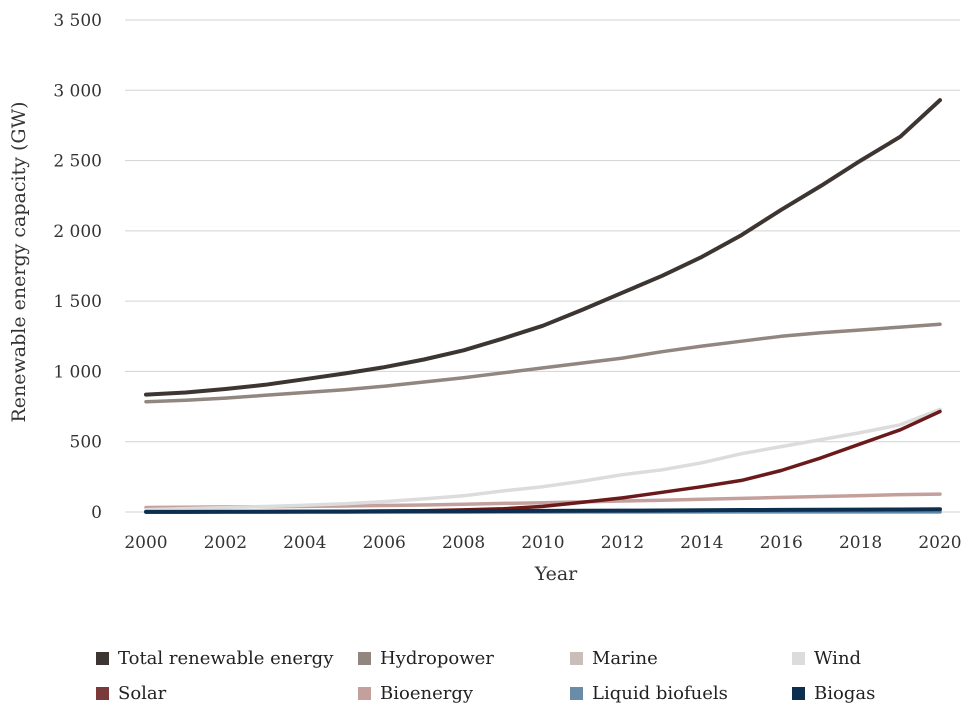  What do you see at coordinates (781, 543) in the screenshot?
I see `x-tick-label: 2016` at bounding box center [781, 543].